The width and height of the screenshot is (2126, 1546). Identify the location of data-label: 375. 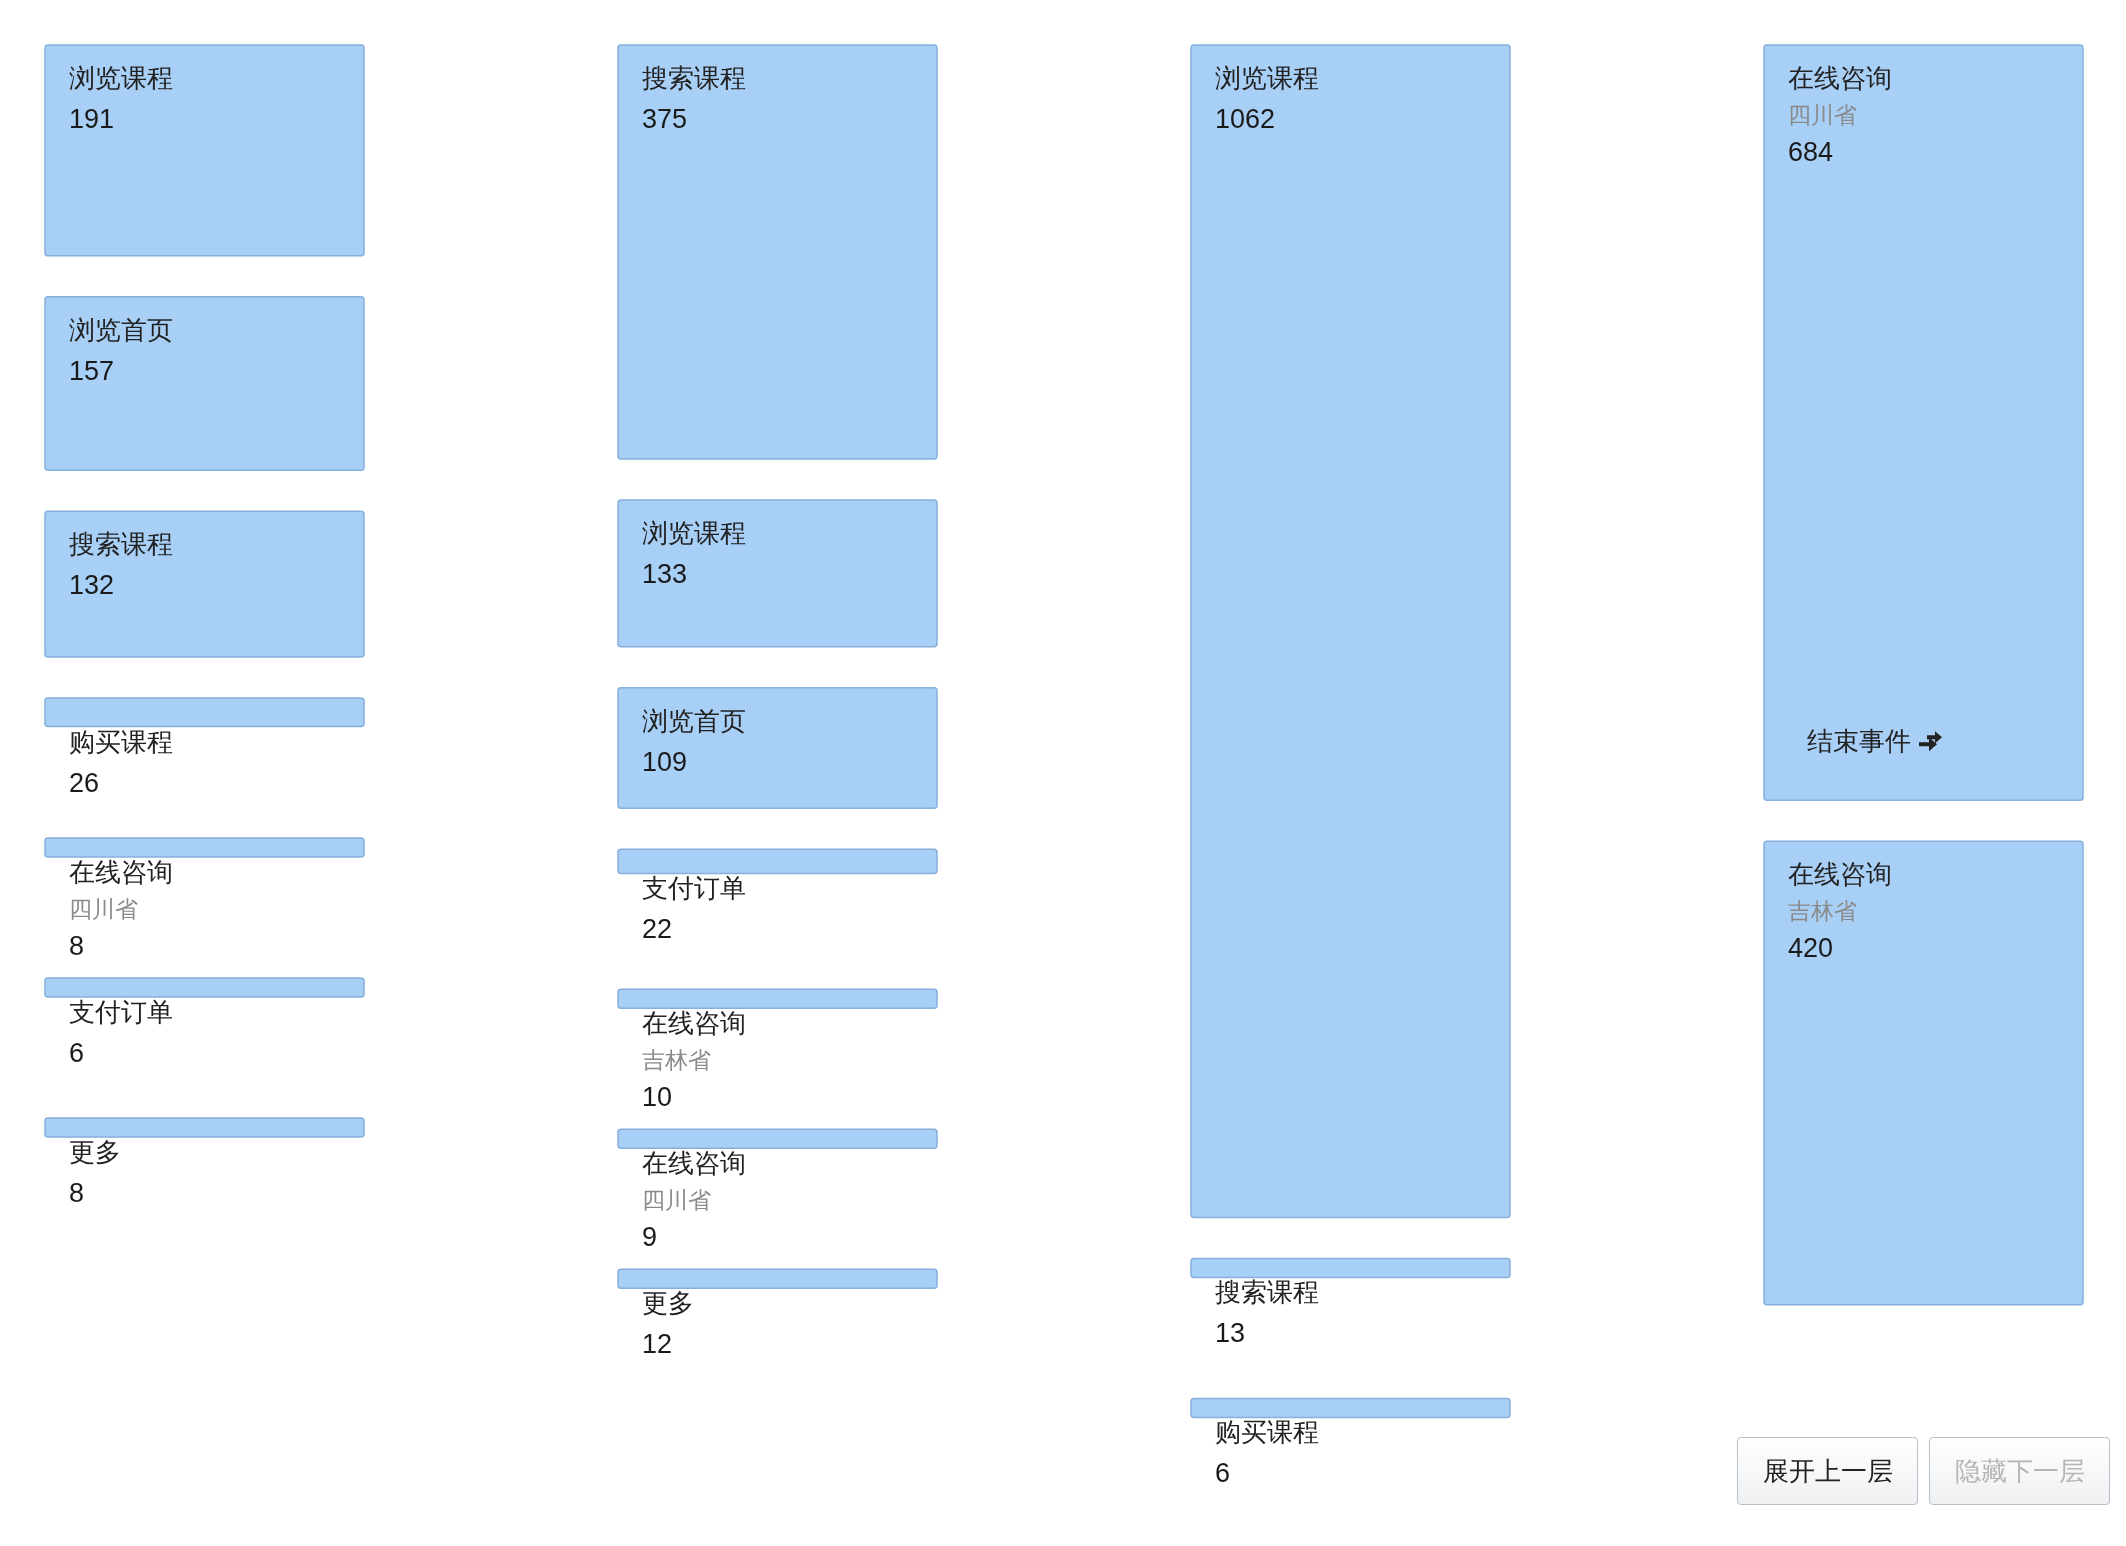
(665, 119).